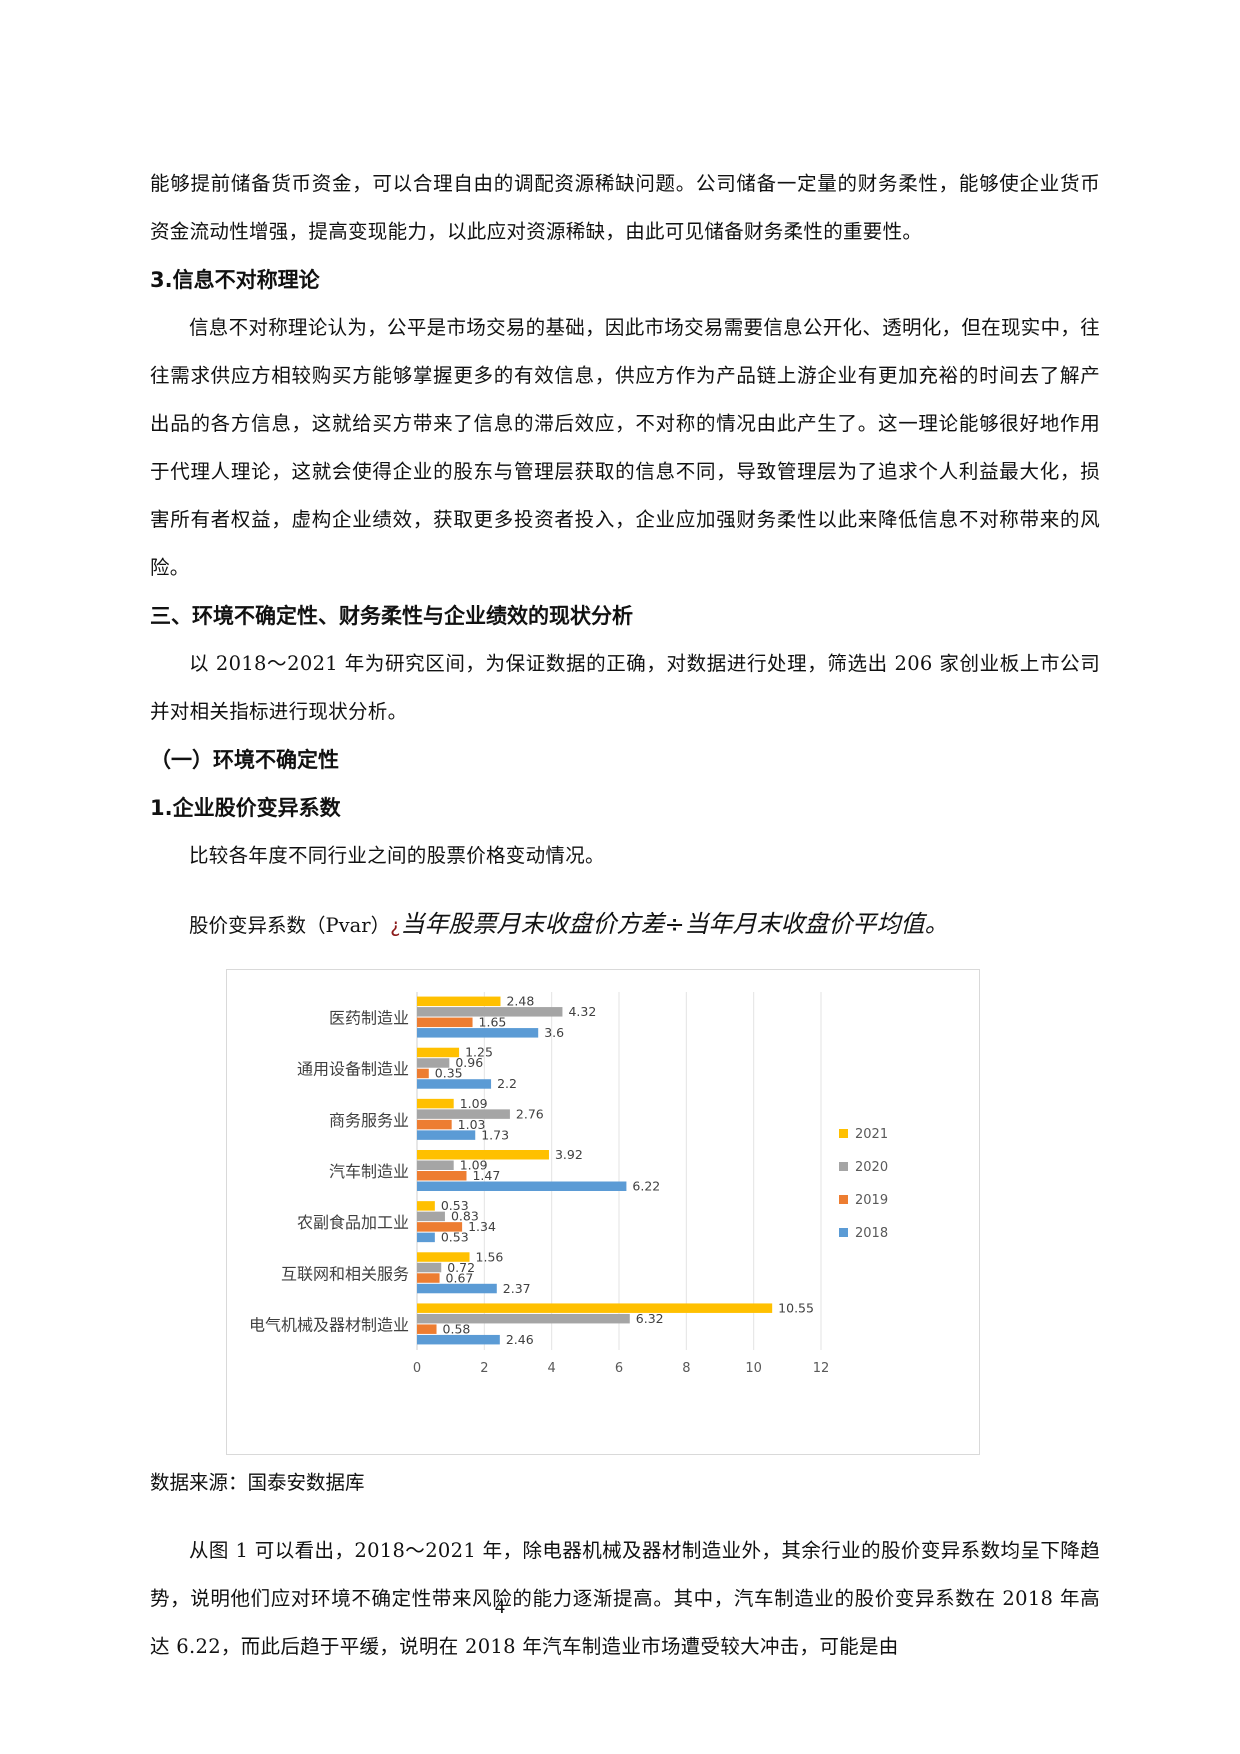  I want to click on data-label: 0.35, so click(449, 1073).